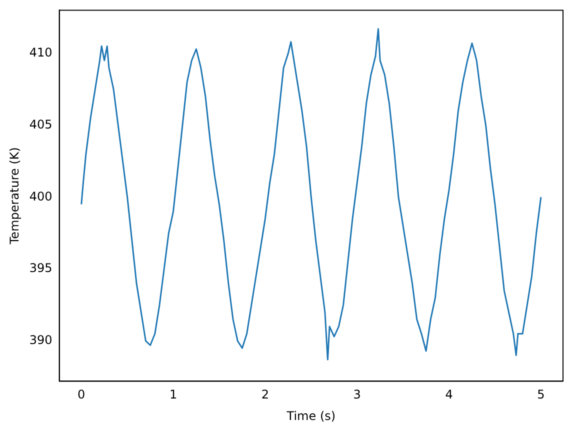 The image size is (571, 432). Describe the element at coordinates (173, 395) in the screenshot. I see `x-tick-label: 1` at that location.